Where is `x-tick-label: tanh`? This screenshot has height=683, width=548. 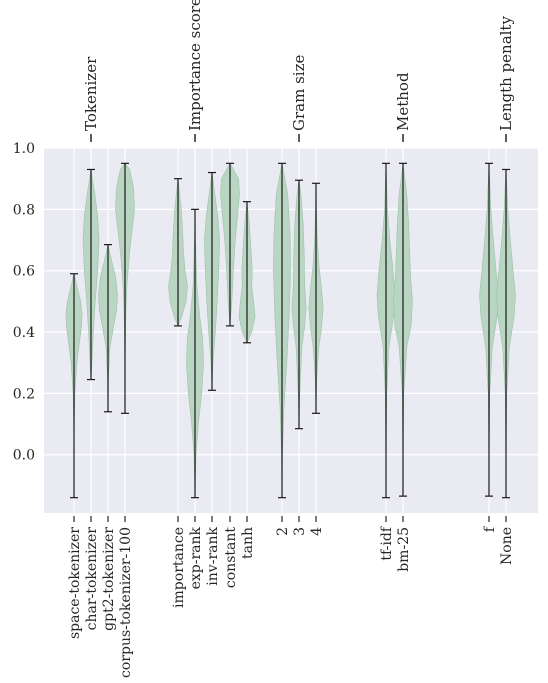 x-tick-label: tanh is located at coordinates (248, 543).